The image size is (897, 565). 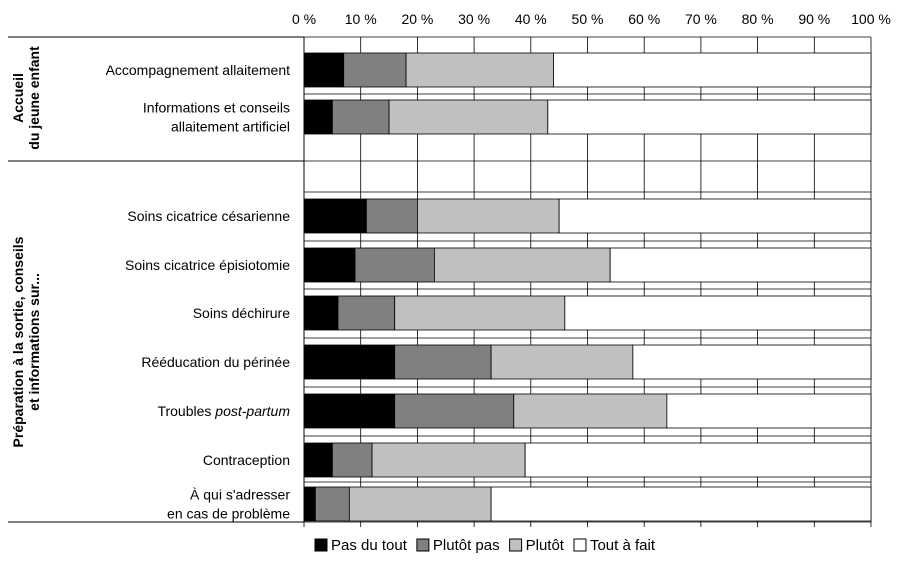 What do you see at coordinates (466, 545) in the screenshot?
I see `legend-label: Plutôt pas` at bounding box center [466, 545].